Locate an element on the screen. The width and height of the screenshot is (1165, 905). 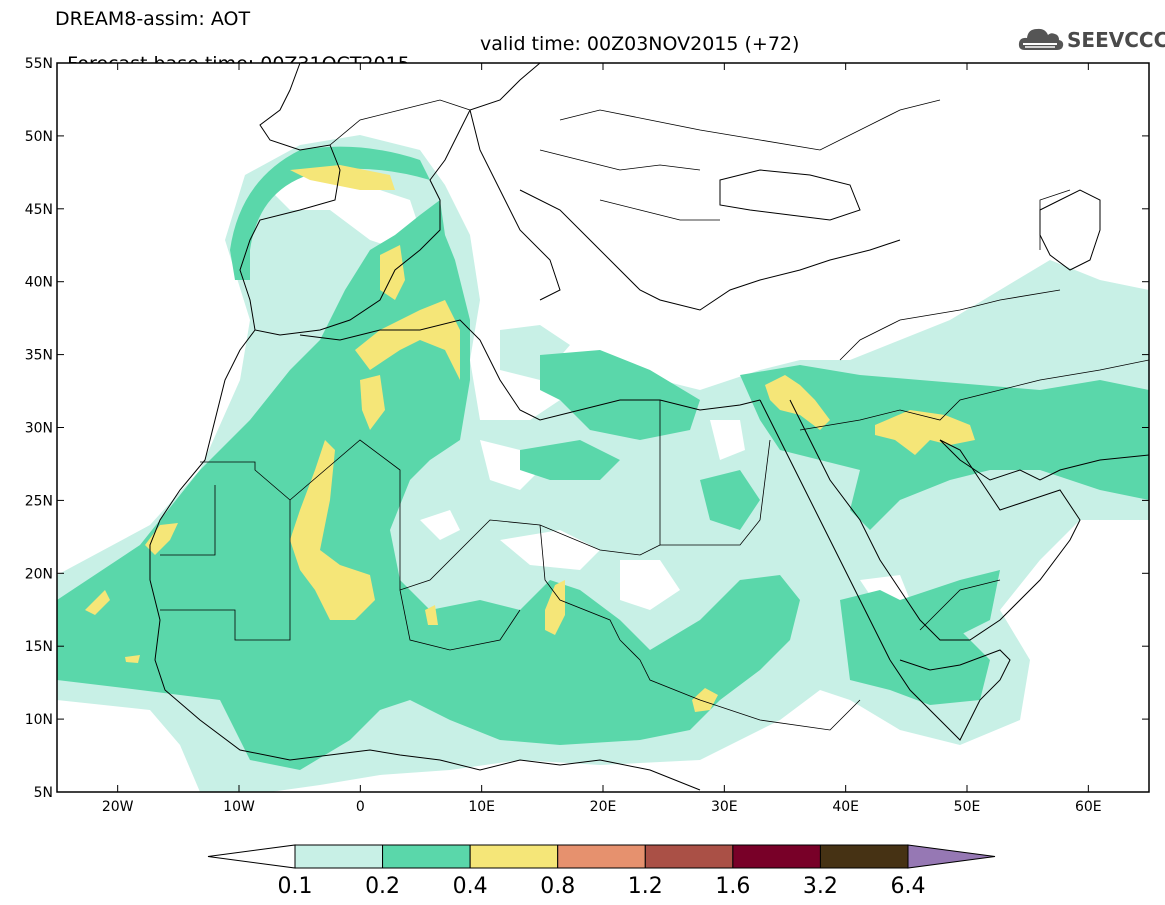
lon-label: 10E is located at coordinates (481, 807).